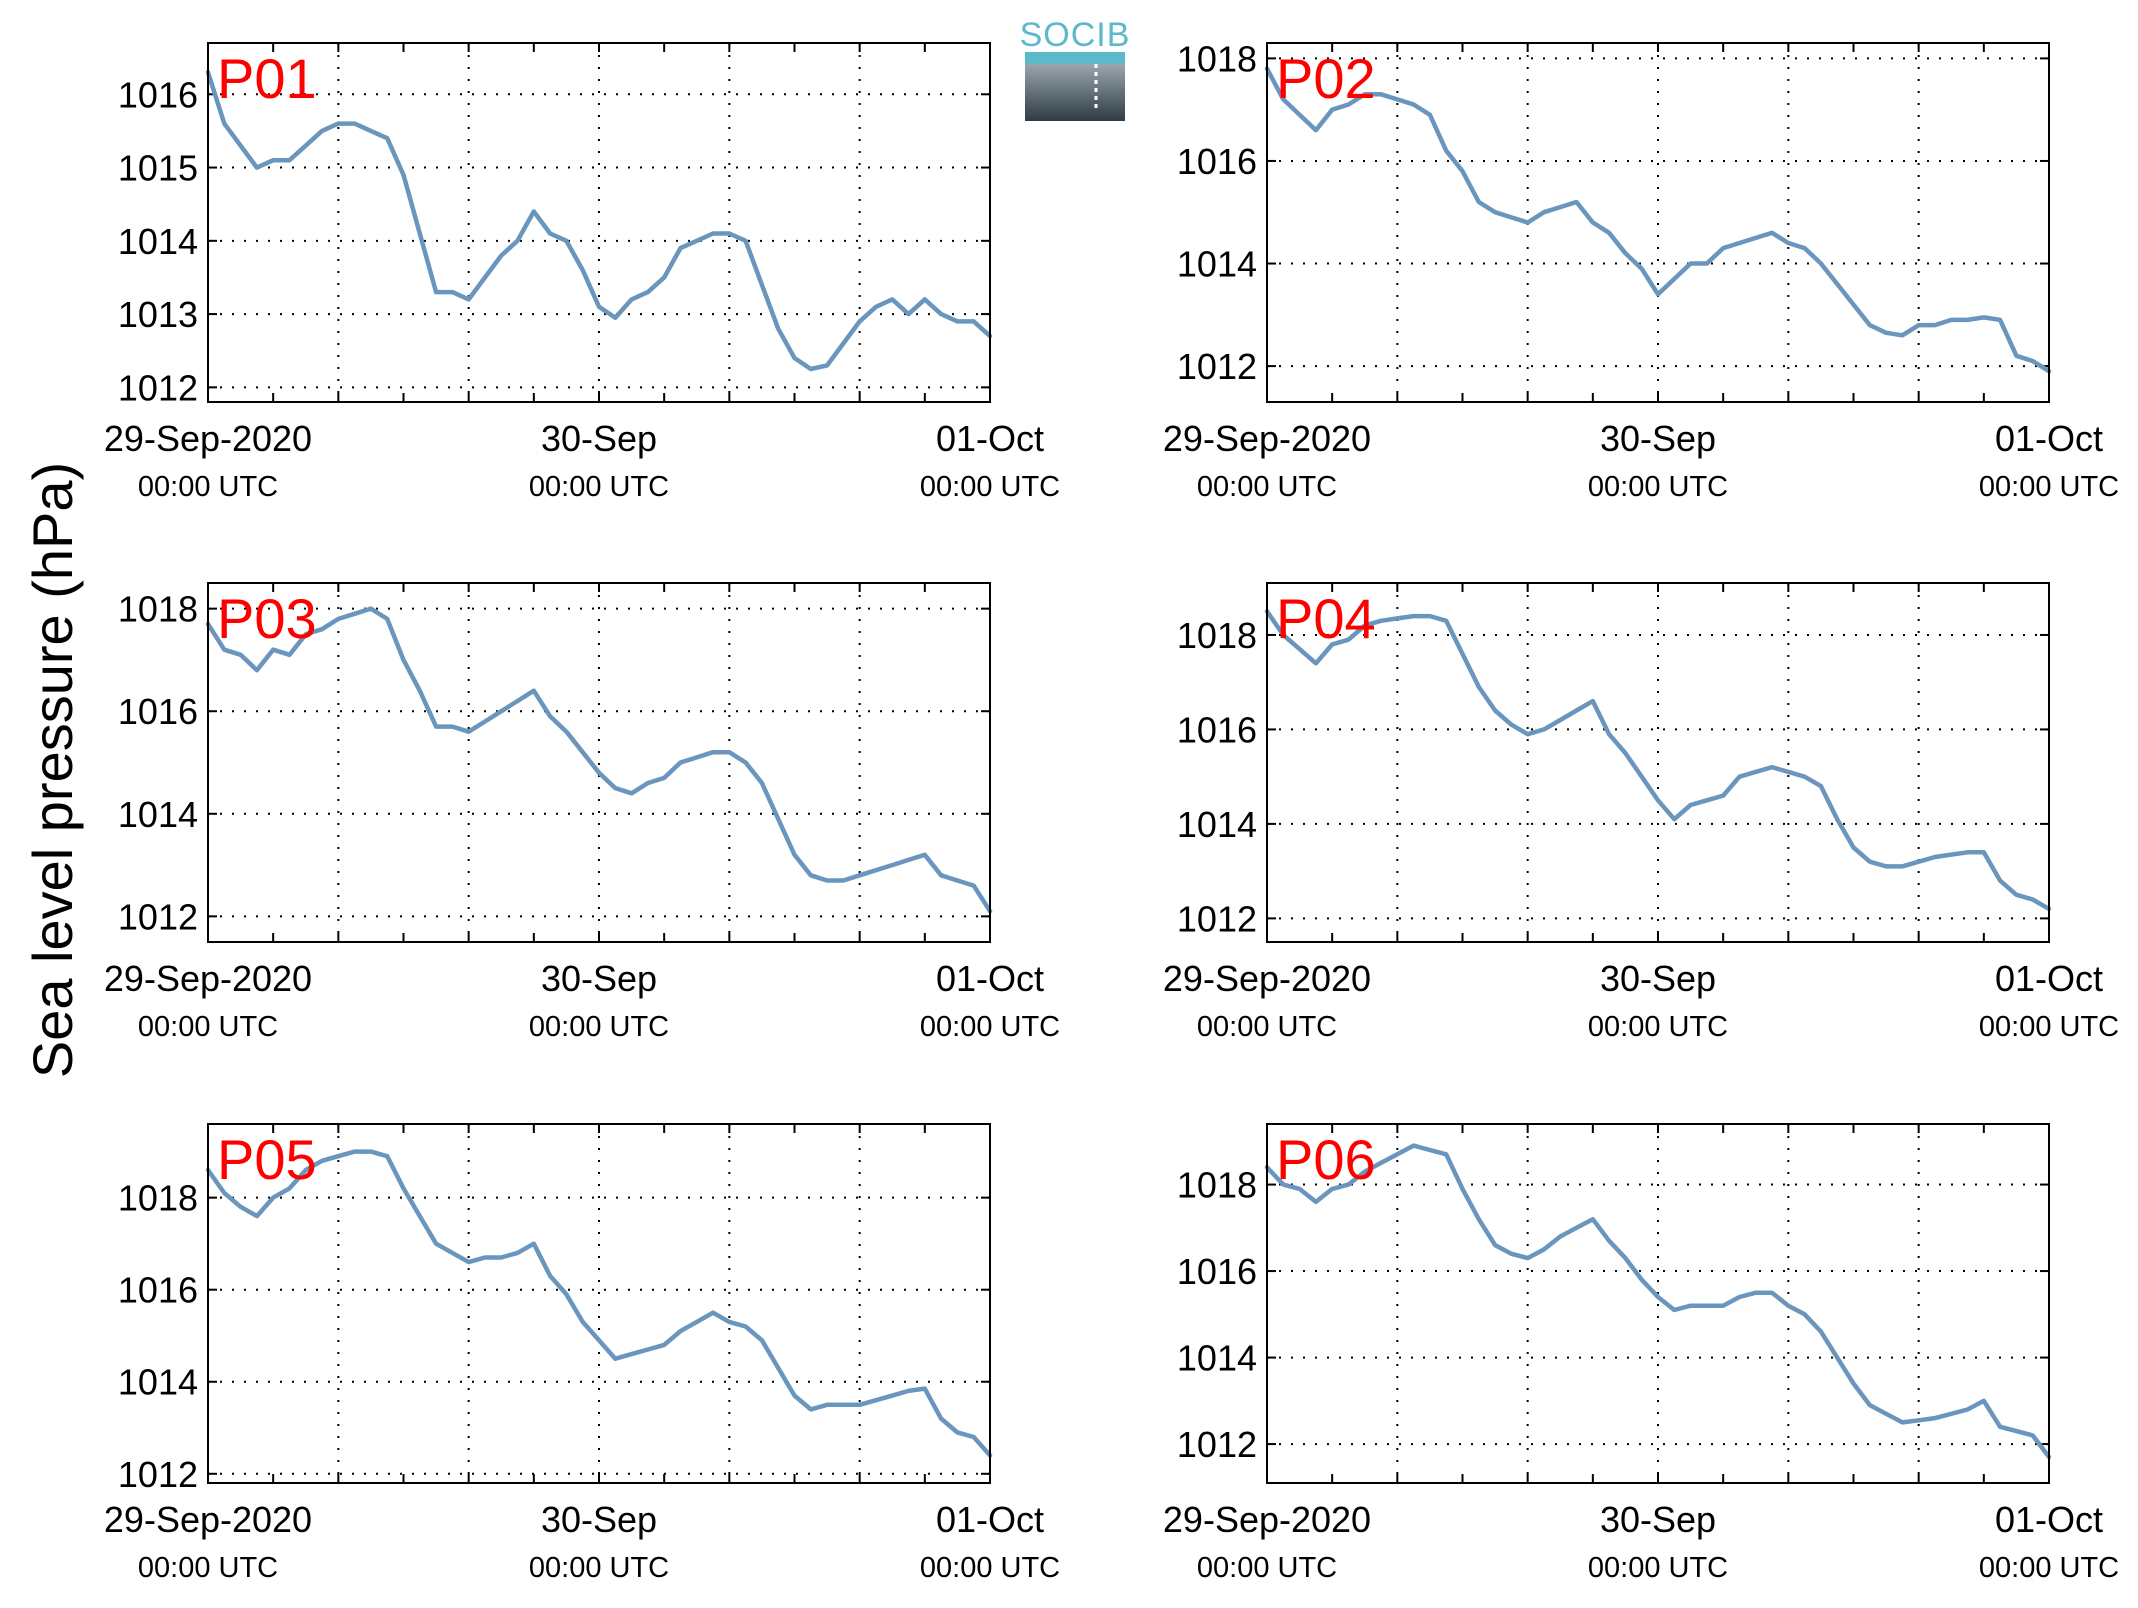  What do you see at coordinates (267, 1159) in the screenshot?
I see `panel-label: P05` at bounding box center [267, 1159].